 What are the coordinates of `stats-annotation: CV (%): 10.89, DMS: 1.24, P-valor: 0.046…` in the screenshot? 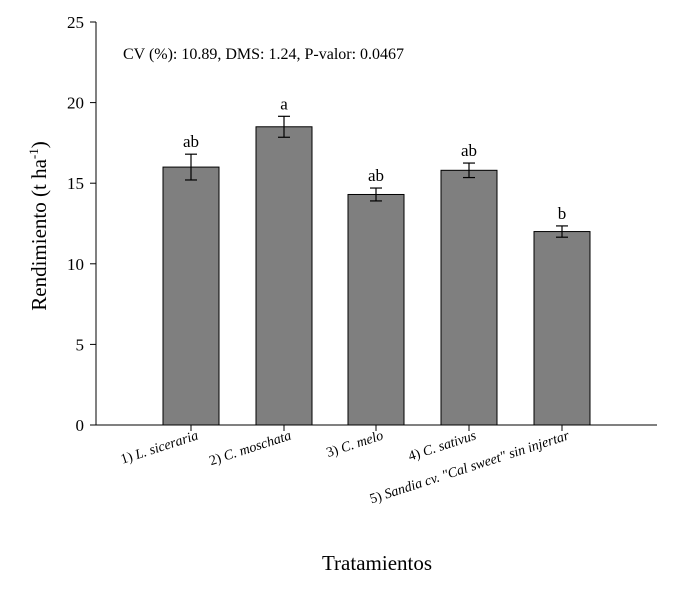 It's located at (263, 54).